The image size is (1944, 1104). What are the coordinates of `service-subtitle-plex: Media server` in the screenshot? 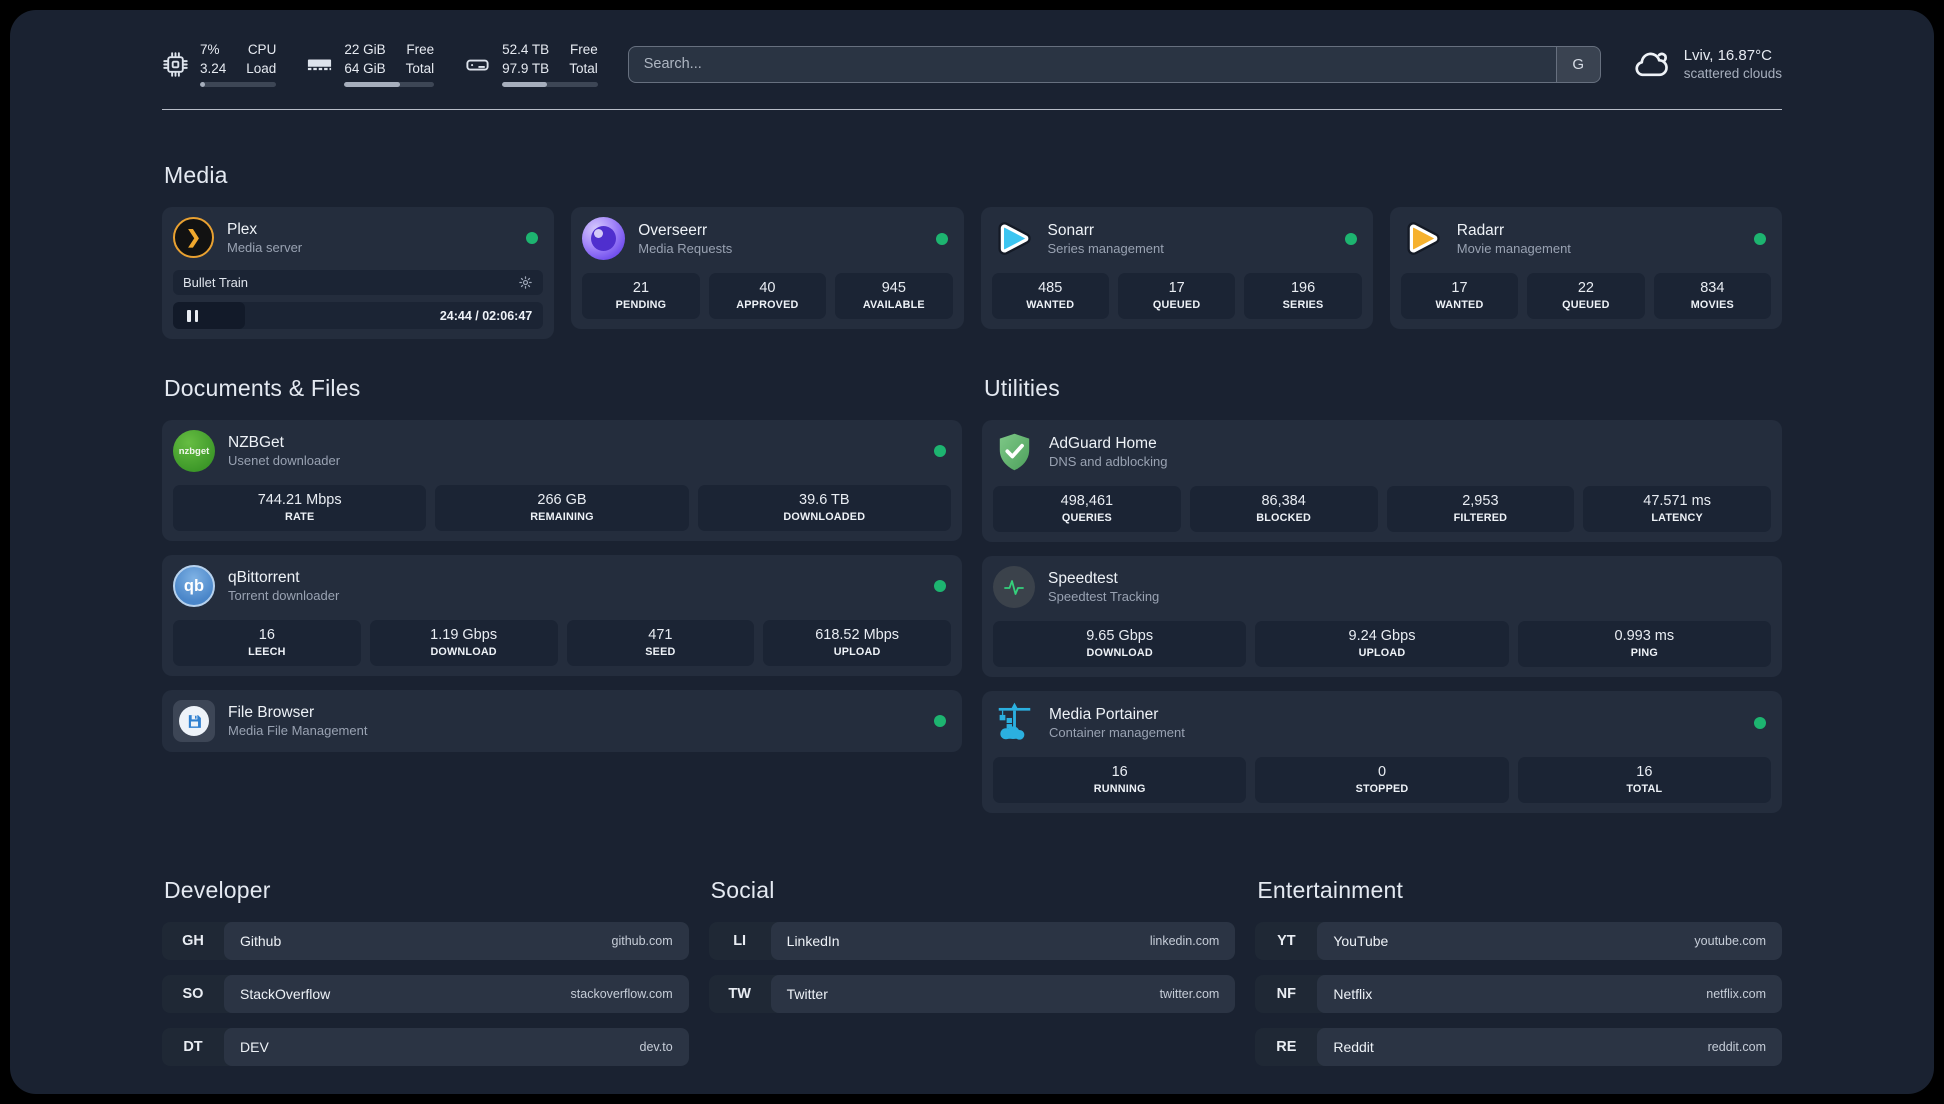 It's located at (265, 247).